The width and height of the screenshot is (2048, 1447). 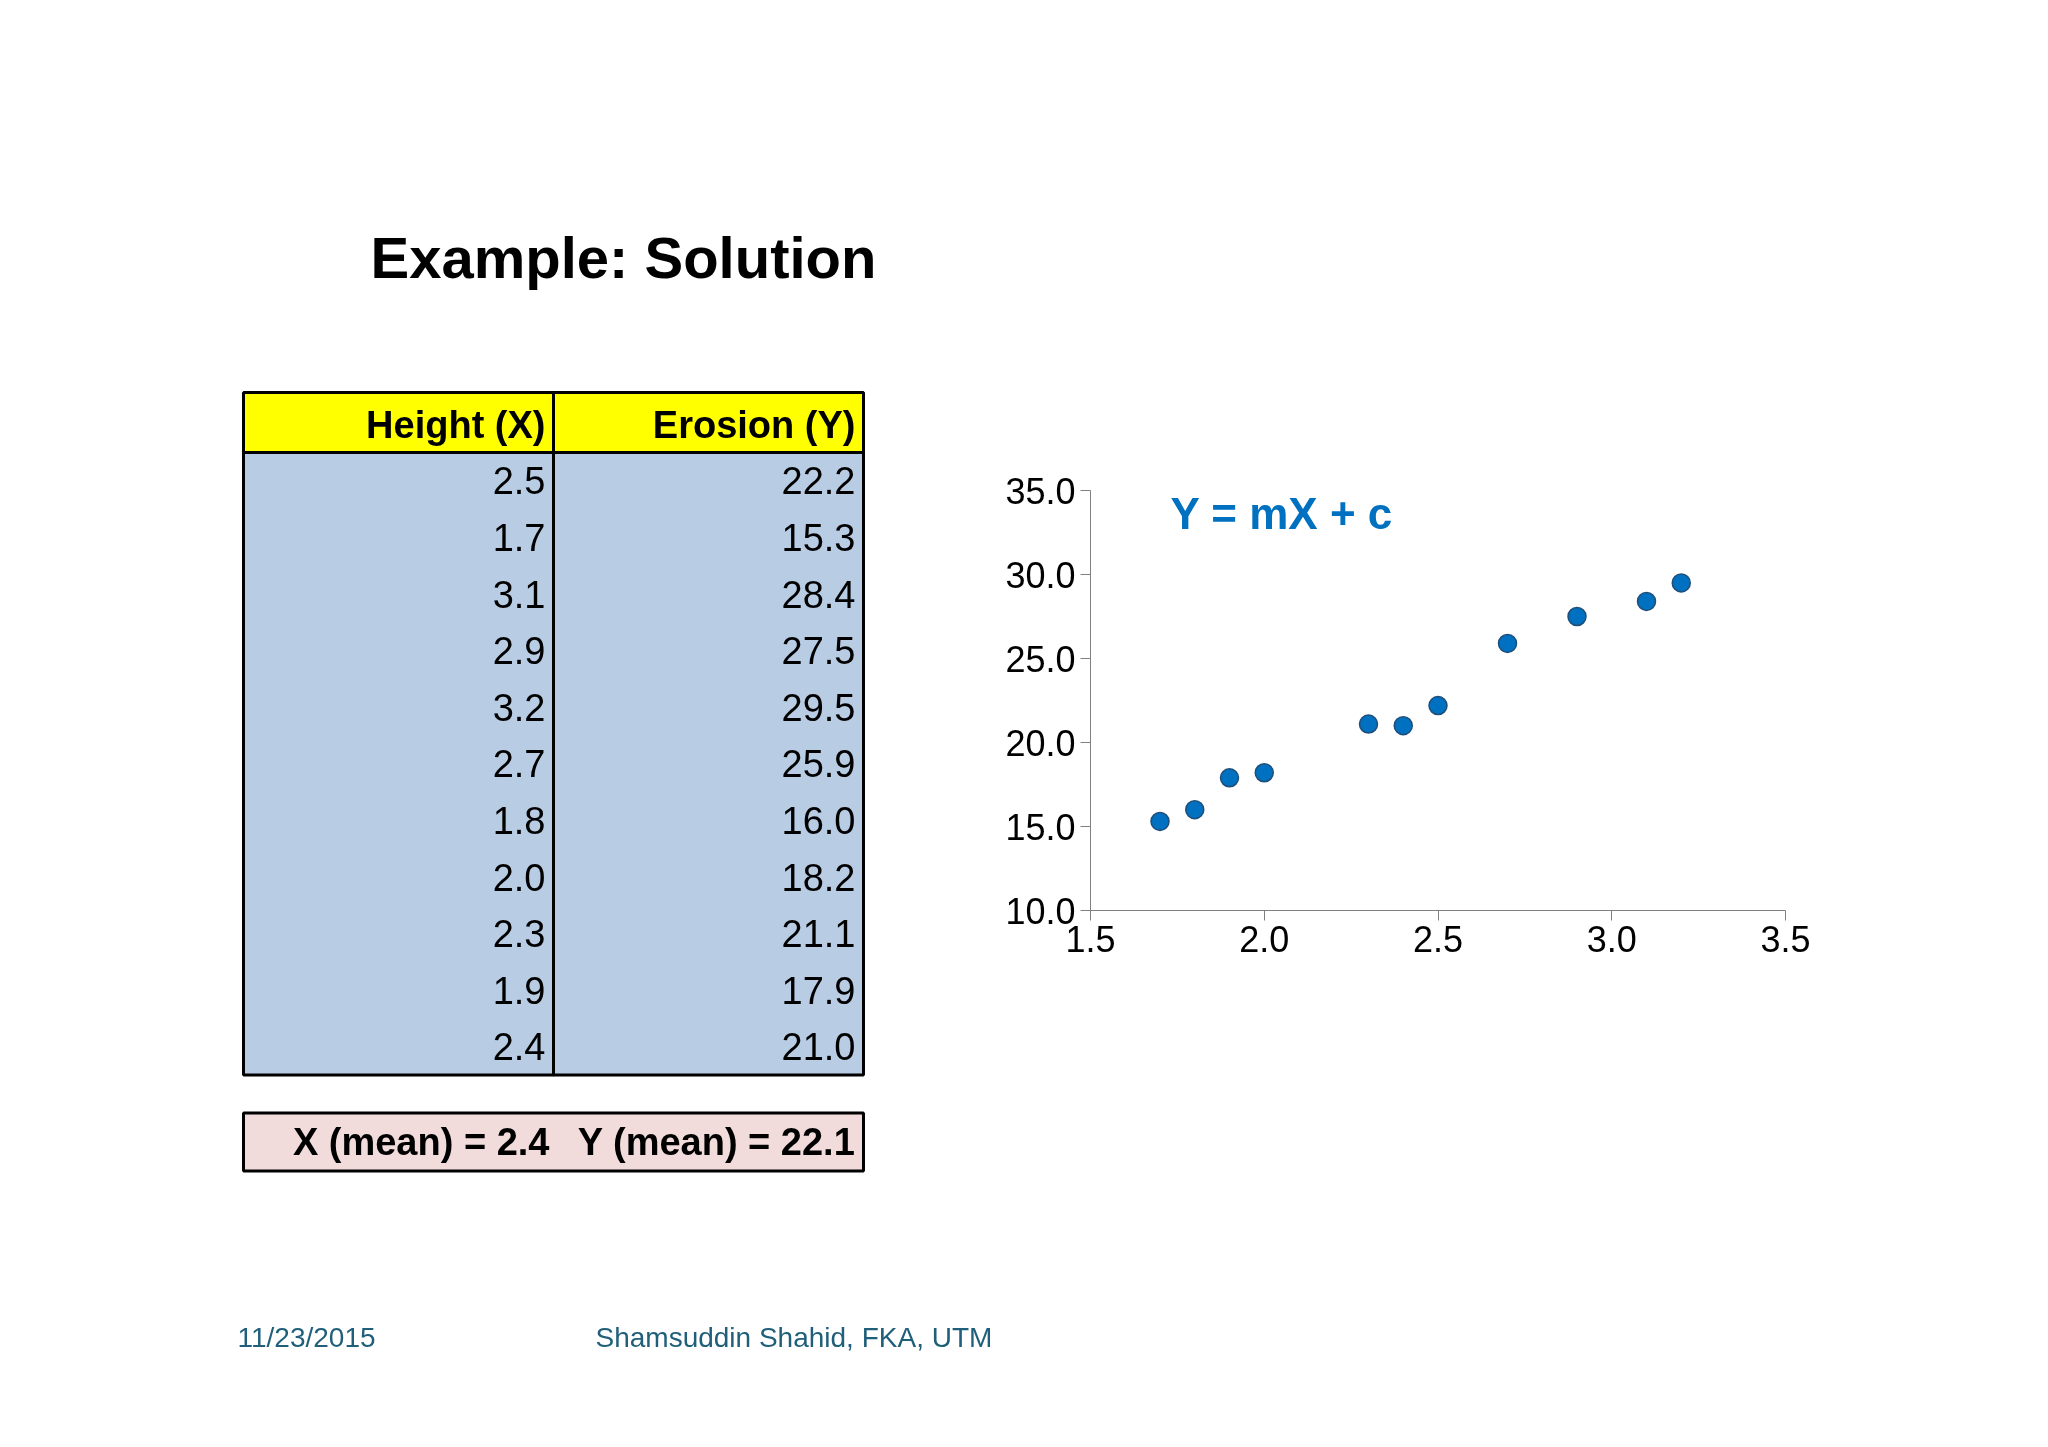 I want to click on text: 28.4, so click(x=818, y=594).